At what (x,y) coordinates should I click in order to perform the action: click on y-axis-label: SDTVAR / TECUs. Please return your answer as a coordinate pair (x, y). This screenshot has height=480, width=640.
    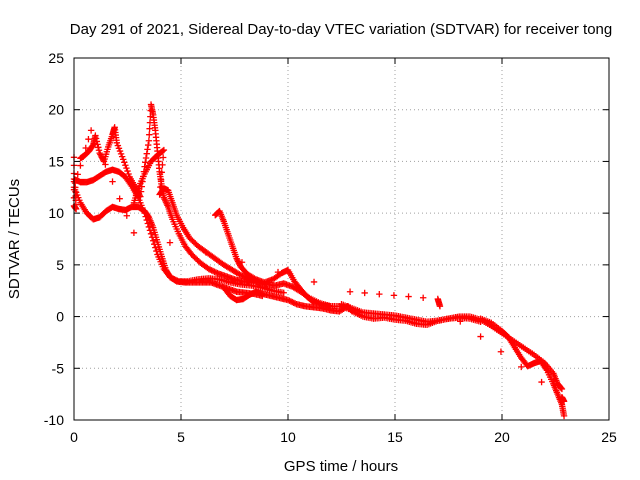
    Looking at the image, I should click on (14, 239).